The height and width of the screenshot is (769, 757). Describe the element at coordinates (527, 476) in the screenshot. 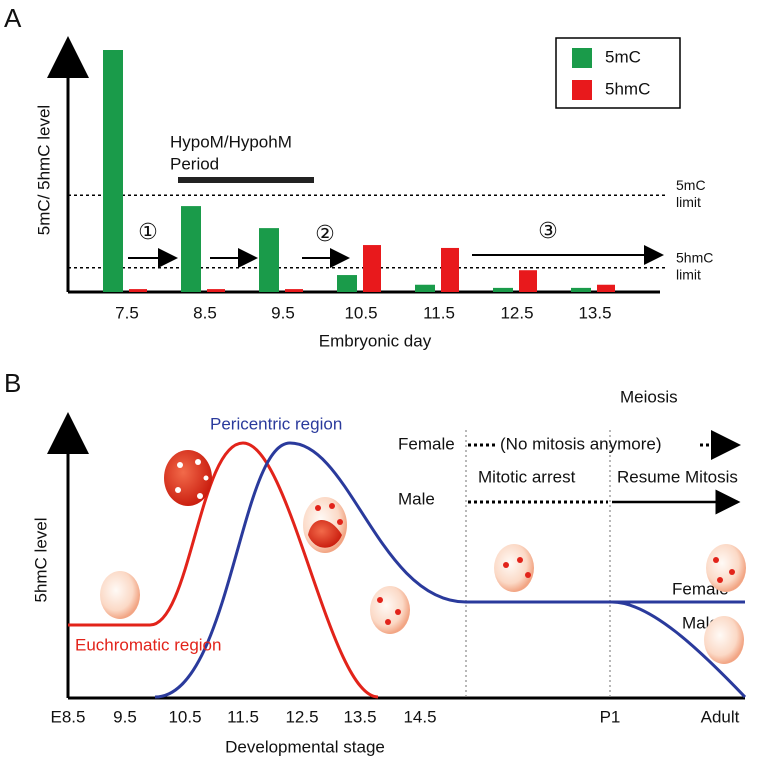

I see `legend-text: Mitotic arrest` at that location.